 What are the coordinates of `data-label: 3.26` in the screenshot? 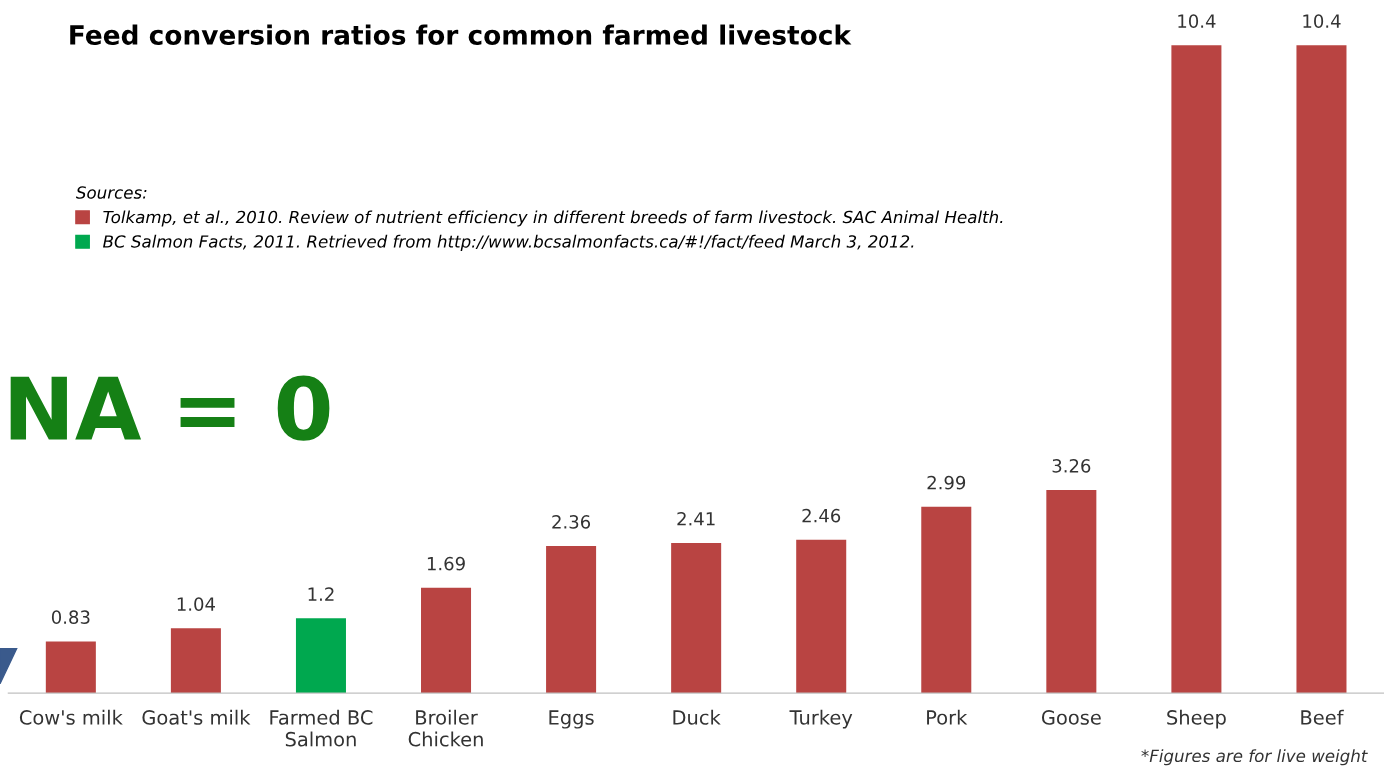 It's located at (1071, 466).